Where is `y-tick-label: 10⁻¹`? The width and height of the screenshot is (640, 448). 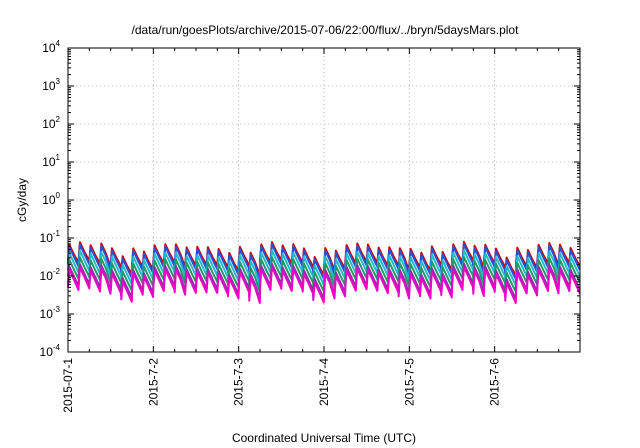
y-tick-label: 10⁻¹ is located at coordinates (50, 237).